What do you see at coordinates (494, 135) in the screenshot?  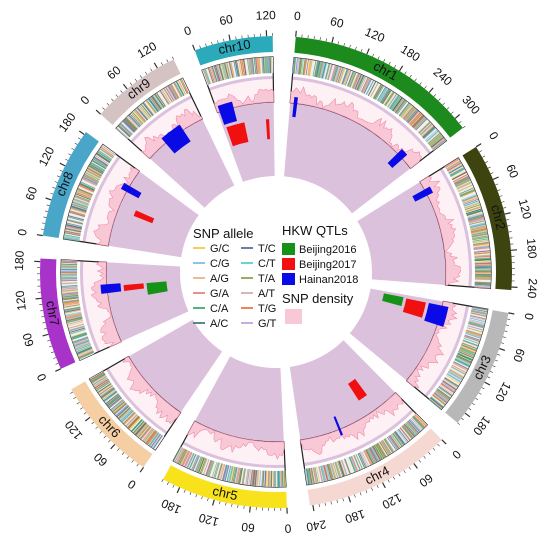 I see `tick-label-chr2: 0` at bounding box center [494, 135].